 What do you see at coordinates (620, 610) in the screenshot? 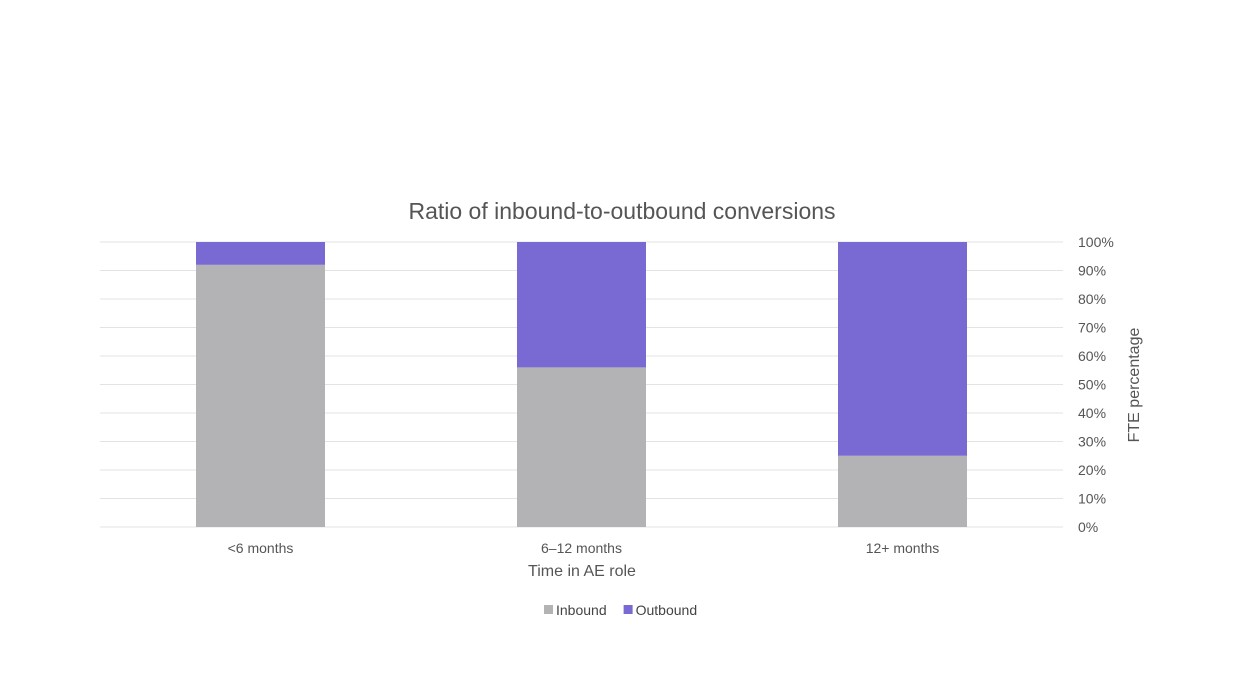
I see `legend: Inbound Outbound` at bounding box center [620, 610].